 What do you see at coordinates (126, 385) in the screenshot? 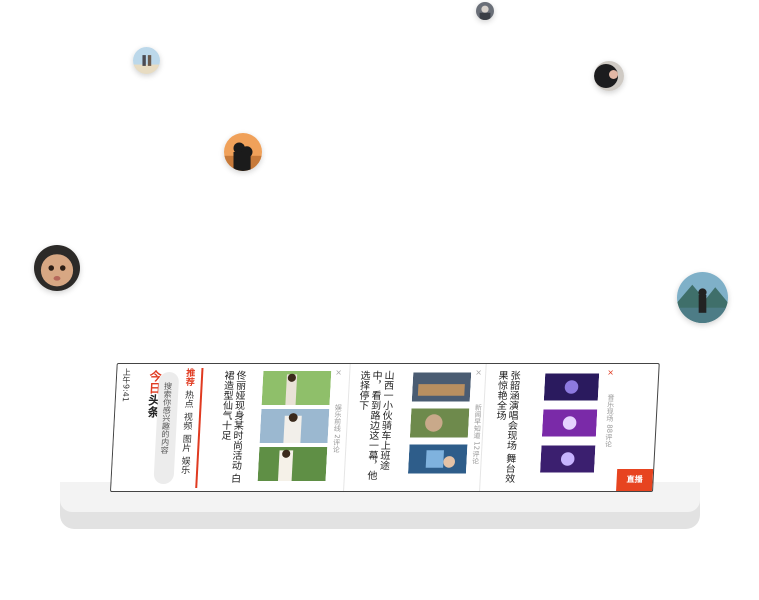
I see `status-time: 上午9:41` at bounding box center [126, 385].